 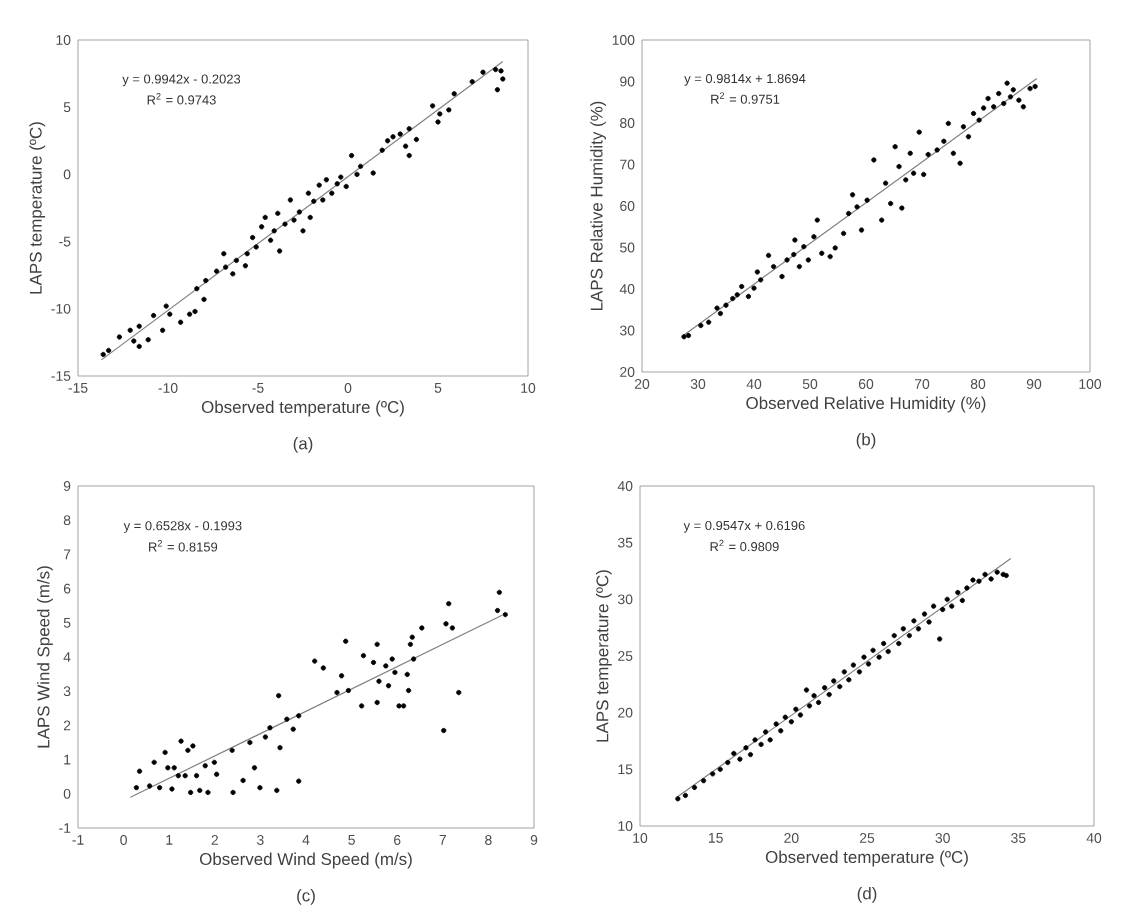 I want to click on text: (a), so click(x=303, y=445).